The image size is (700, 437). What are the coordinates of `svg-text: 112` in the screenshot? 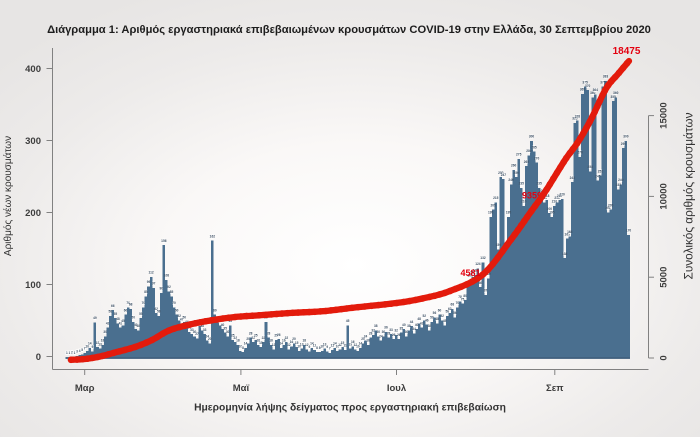 It's located at (472, 273).